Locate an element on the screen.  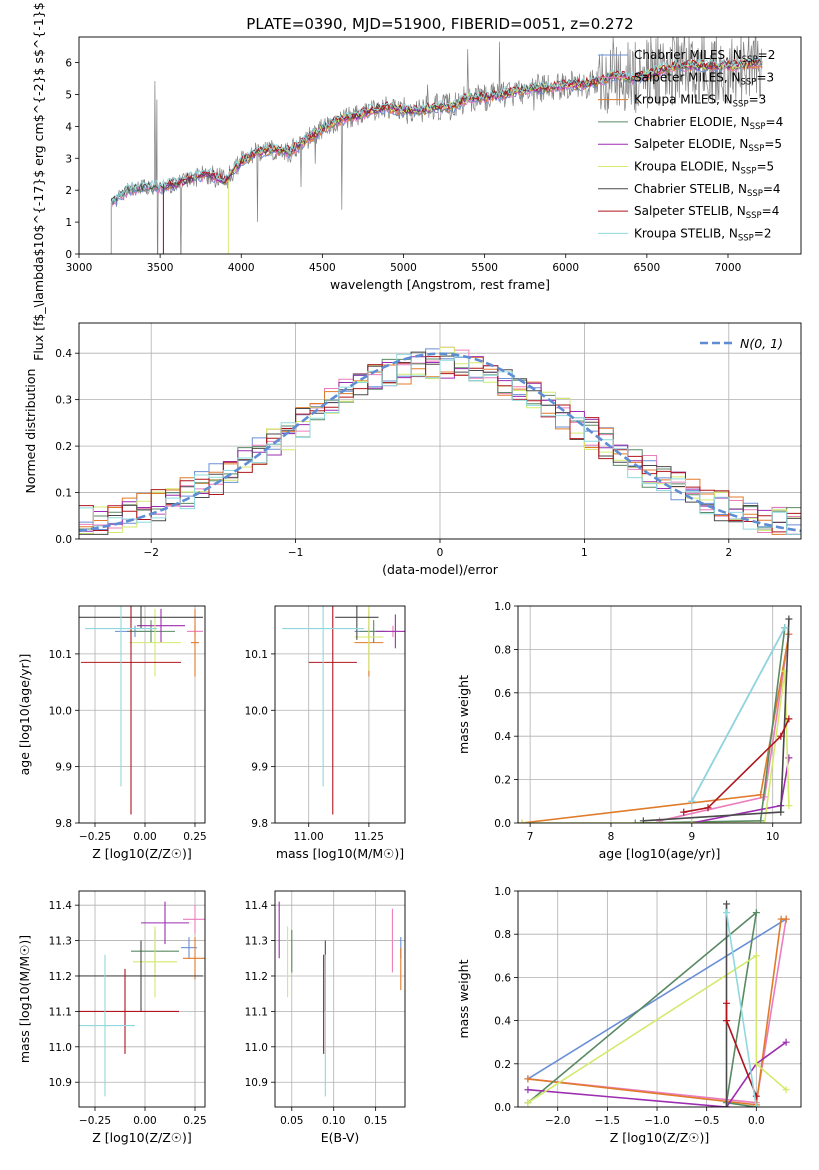
x-tick-label: 8 is located at coordinates (611, 837).